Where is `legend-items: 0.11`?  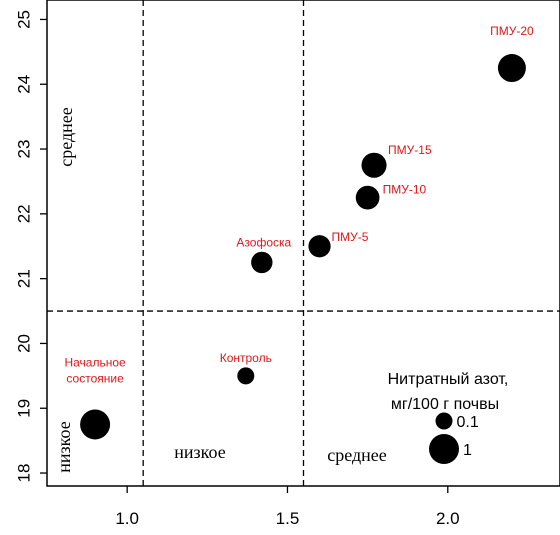 legend-items: 0.11 is located at coordinates (454, 438).